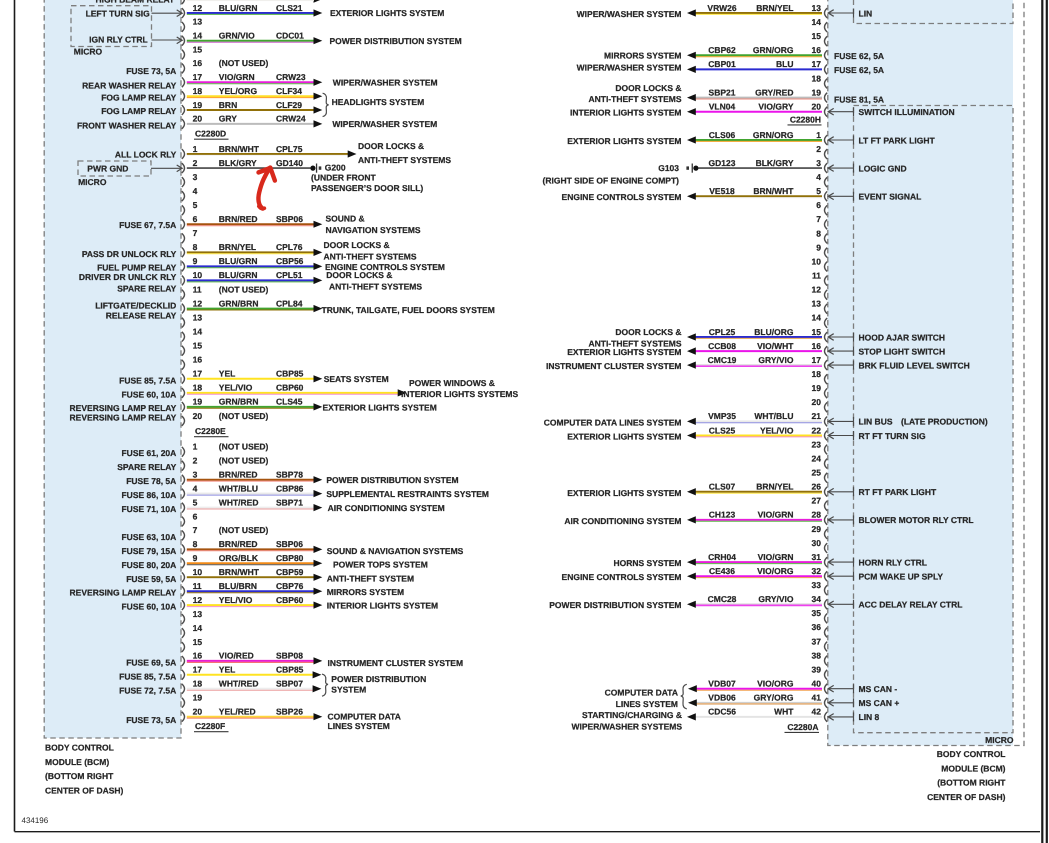 The width and height of the screenshot is (1049, 843). What do you see at coordinates (817, 698) in the screenshot?
I see `svg-text: 41` at bounding box center [817, 698].